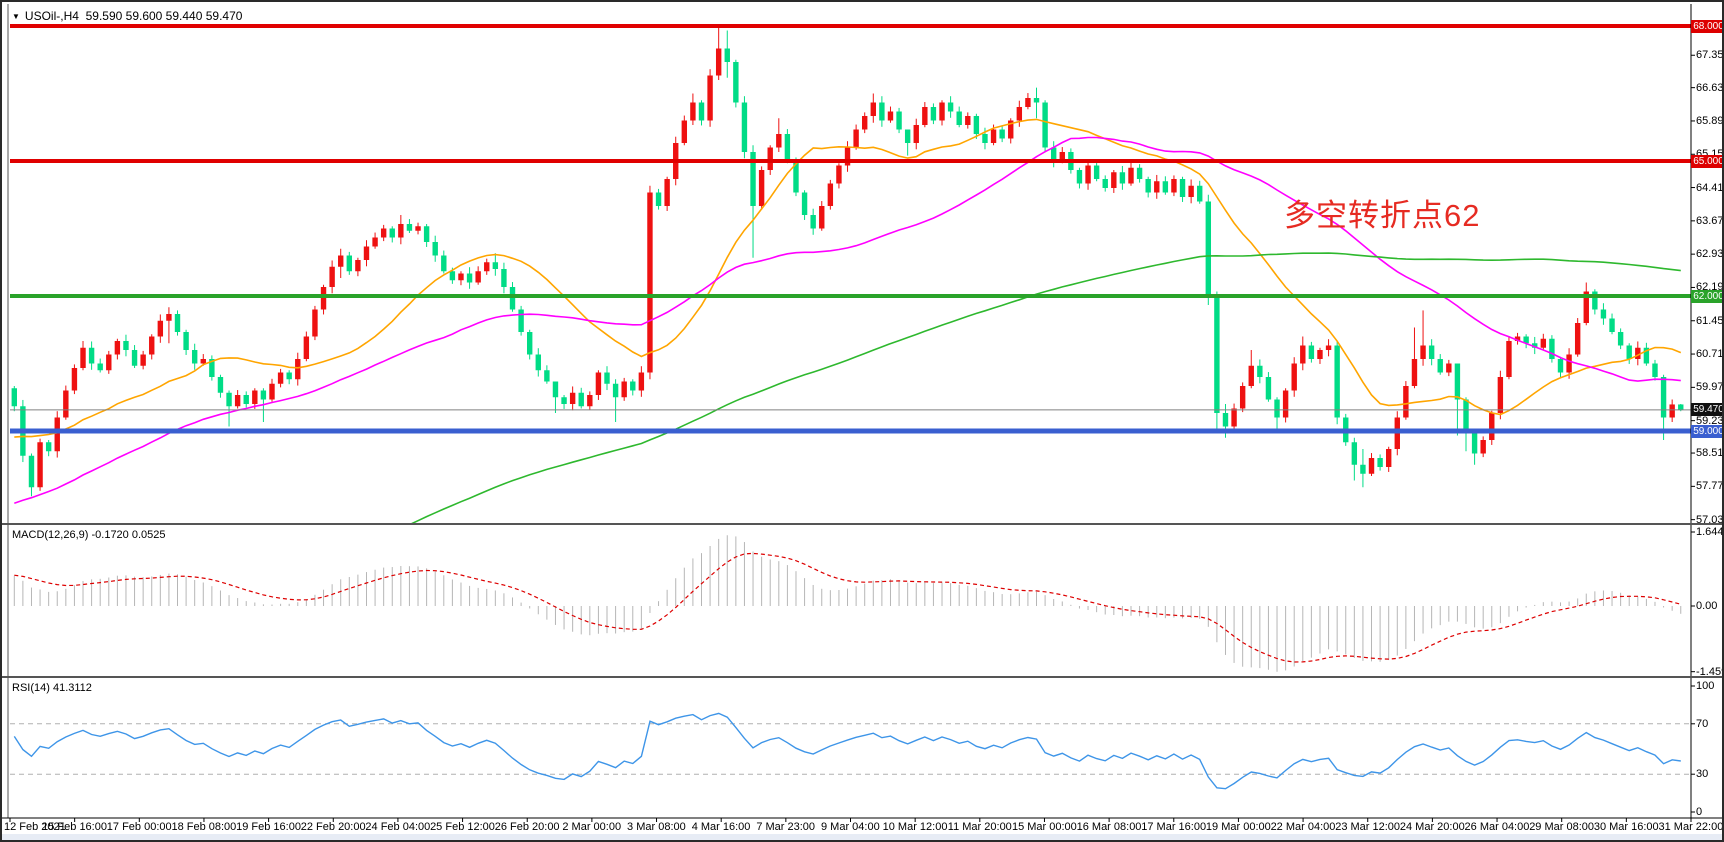  Describe the element at coordinates (915, 827) in the screenshot. I see `time-tick-label: 10 Mar 12:00` at that location.